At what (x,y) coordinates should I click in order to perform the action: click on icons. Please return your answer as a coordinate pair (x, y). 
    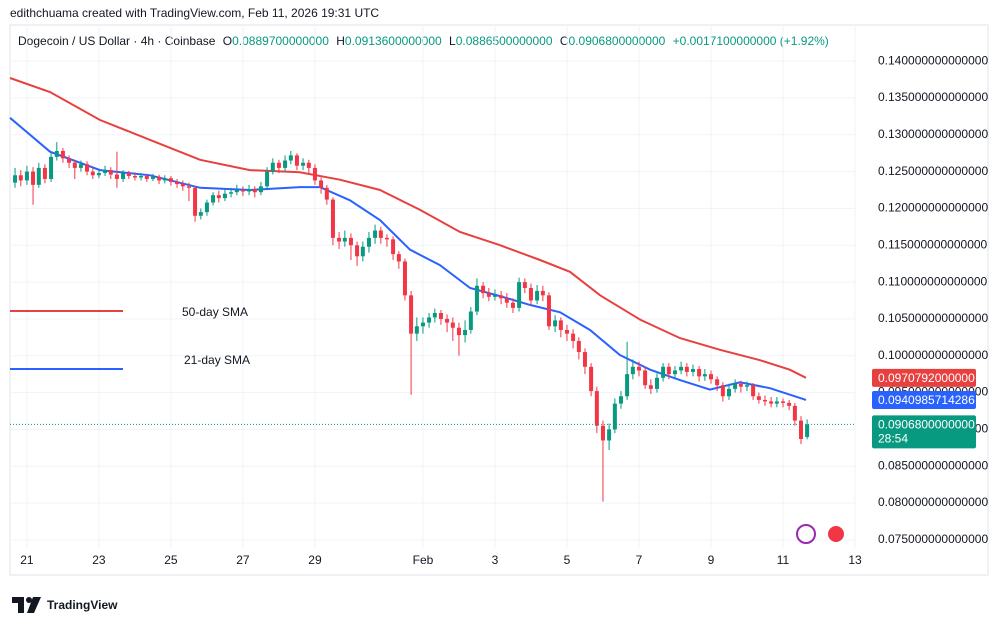
    Looking at the image, I should click on (821, 534).